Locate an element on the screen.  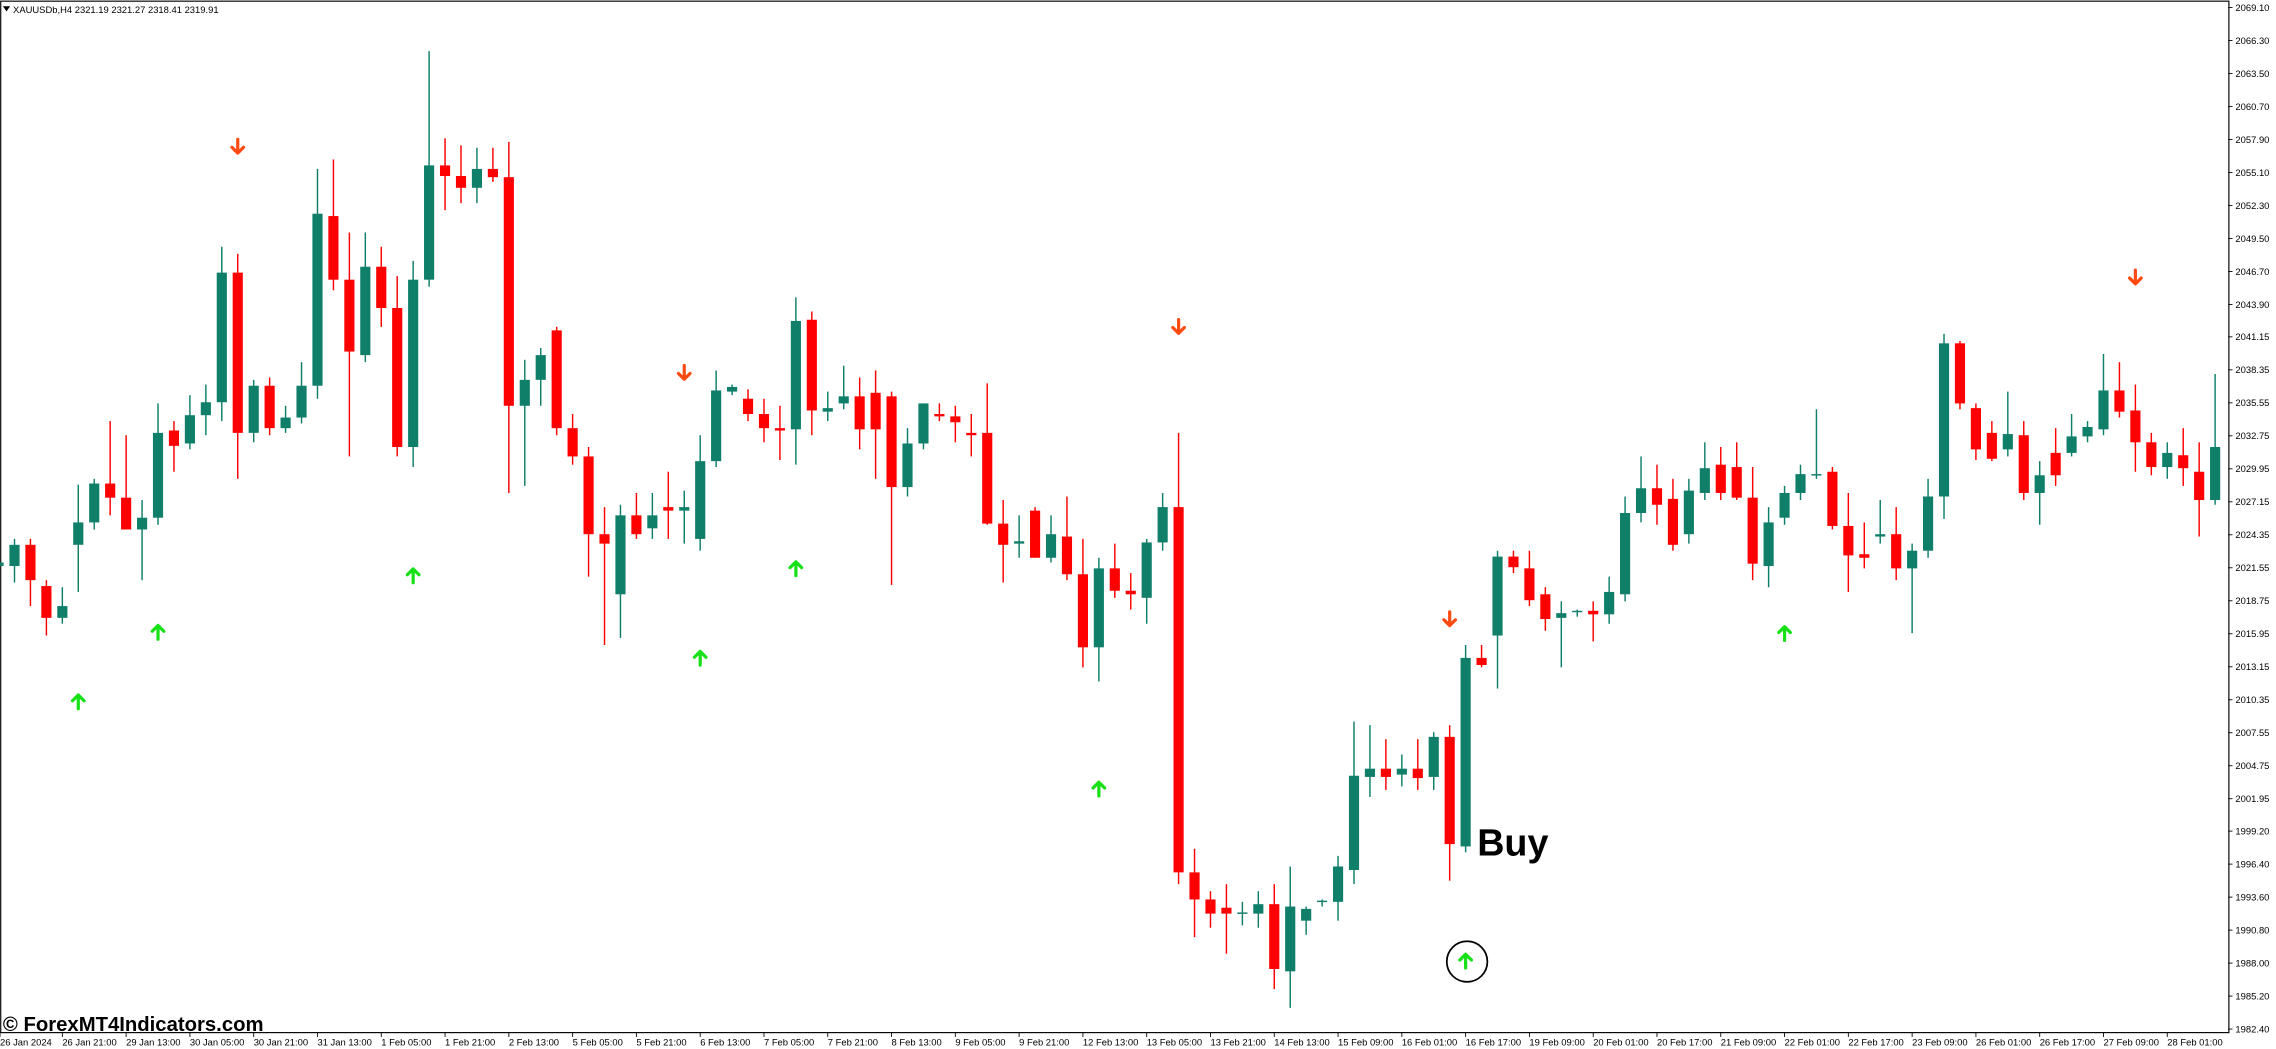
x-tick-label: 26 Jan 2024 is located at coordinates (26, 1042).